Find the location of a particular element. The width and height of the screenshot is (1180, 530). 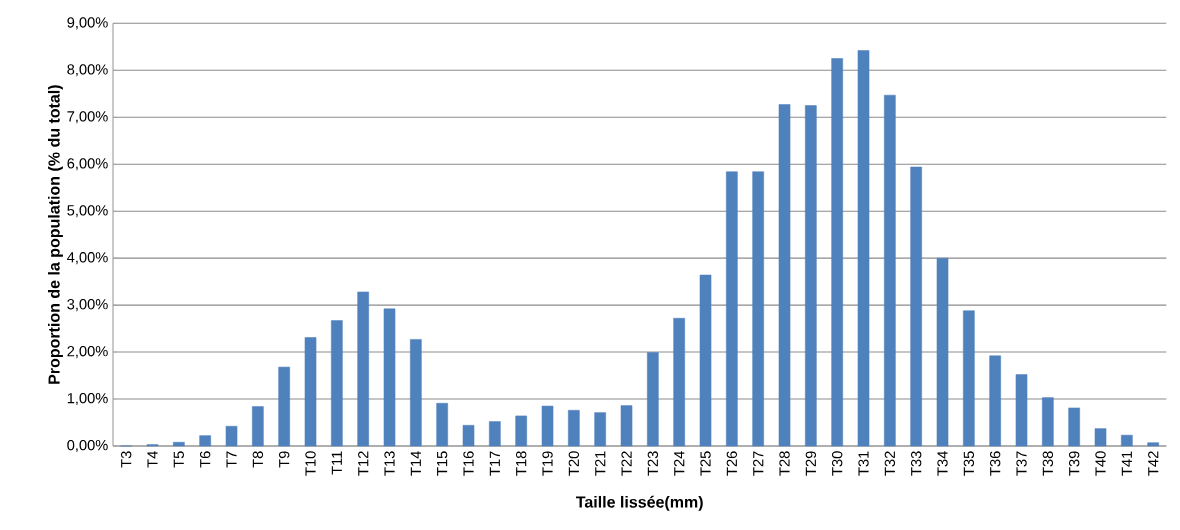

x-tick-label: T4 is located at coordinates (152, 459).